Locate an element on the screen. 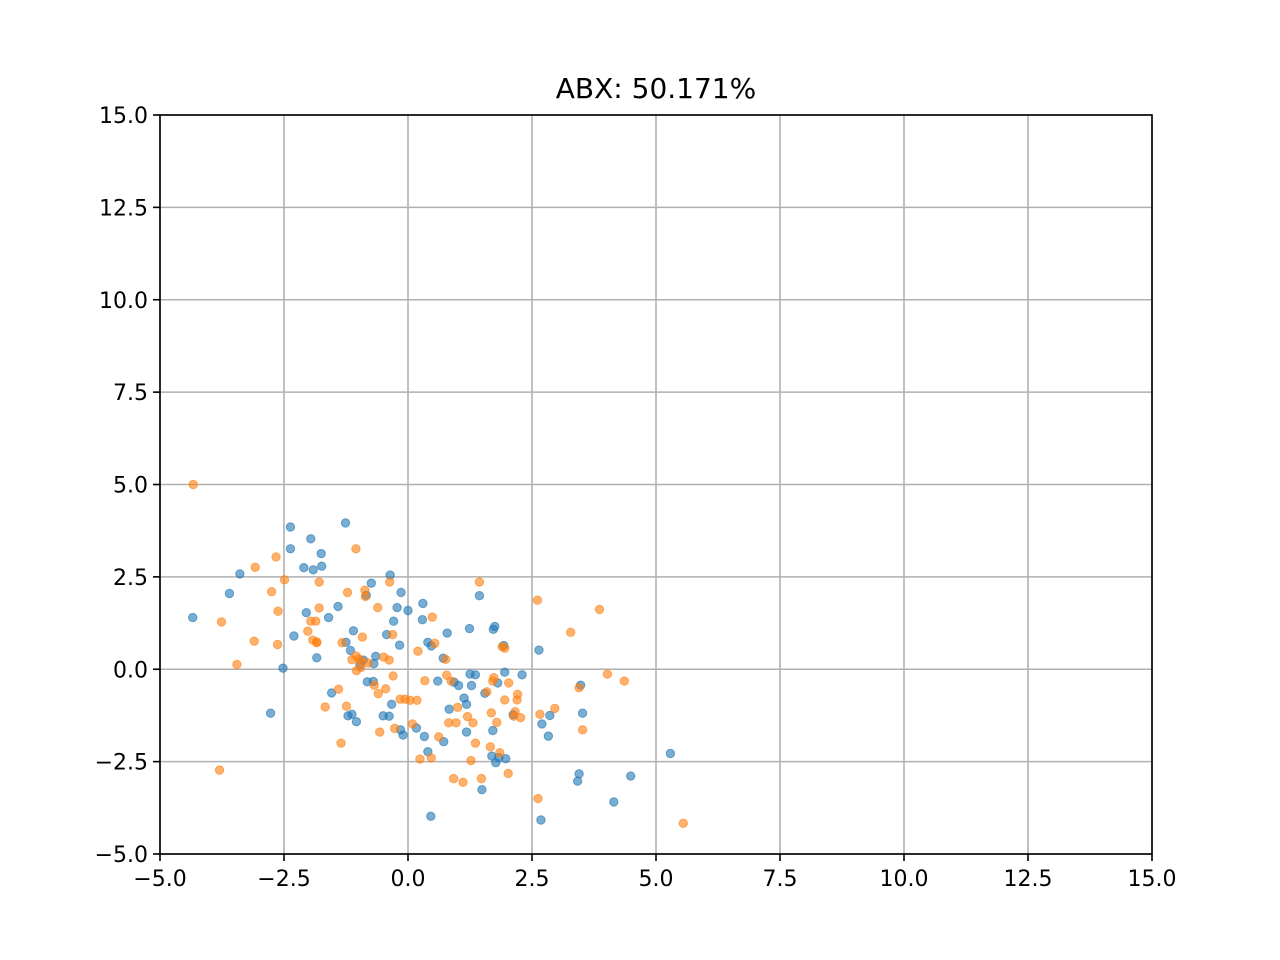  x-tick-label: −5.0 is located at coordinates (159, 879).